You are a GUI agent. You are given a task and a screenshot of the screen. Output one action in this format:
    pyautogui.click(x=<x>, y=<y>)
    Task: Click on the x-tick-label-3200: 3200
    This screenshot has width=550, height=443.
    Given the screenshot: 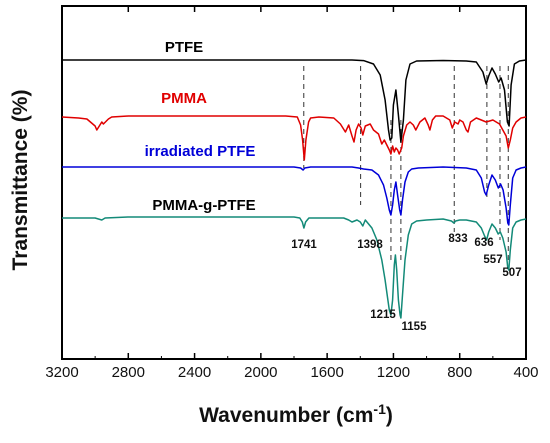 What is the action you would take?
    pyautogui.click(x=61, y=372)
    